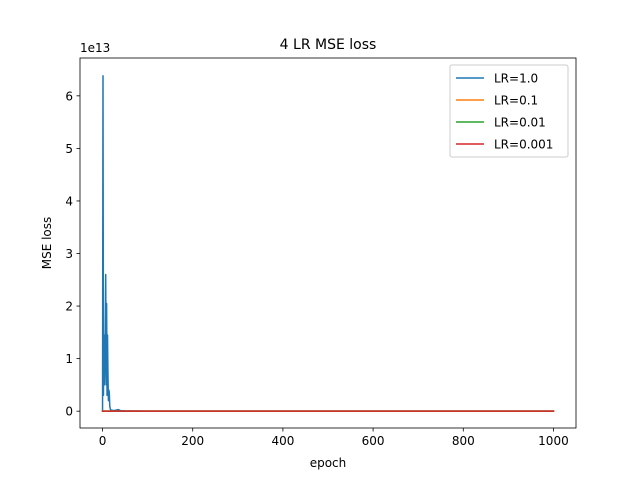  I want to click on x-axis-ticks: 0 200 400 600 800 1000, so click(334, 438).